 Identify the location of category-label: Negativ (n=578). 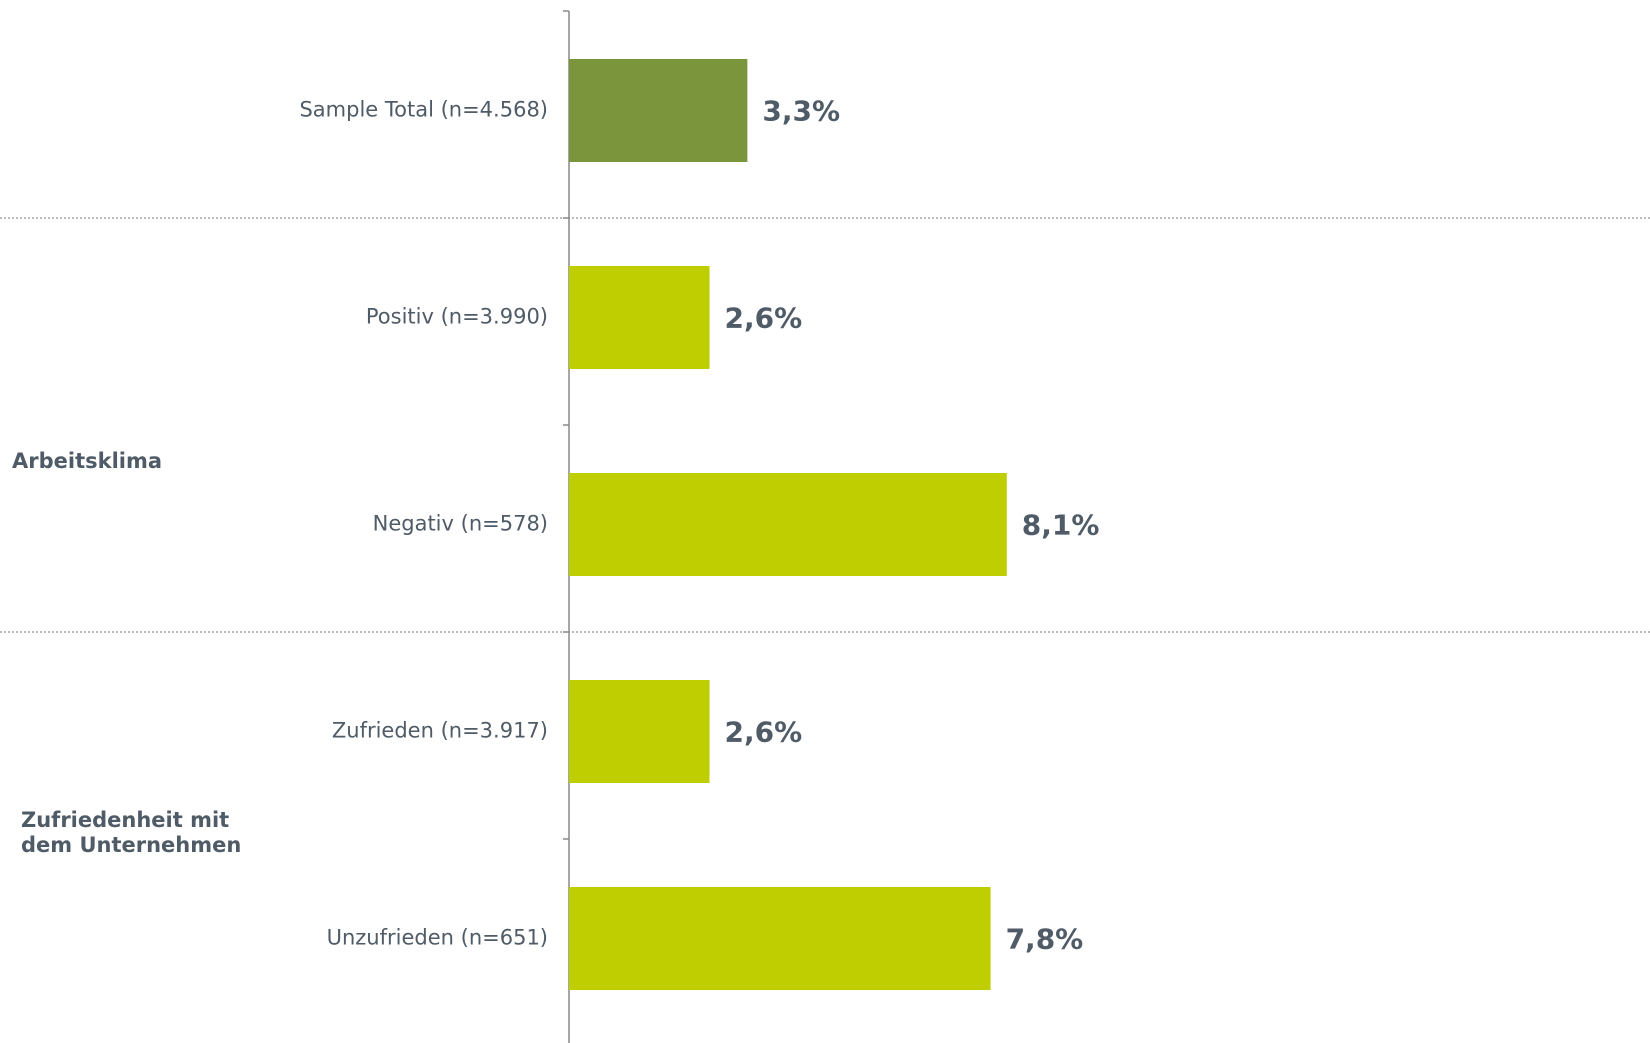
(460, 524).